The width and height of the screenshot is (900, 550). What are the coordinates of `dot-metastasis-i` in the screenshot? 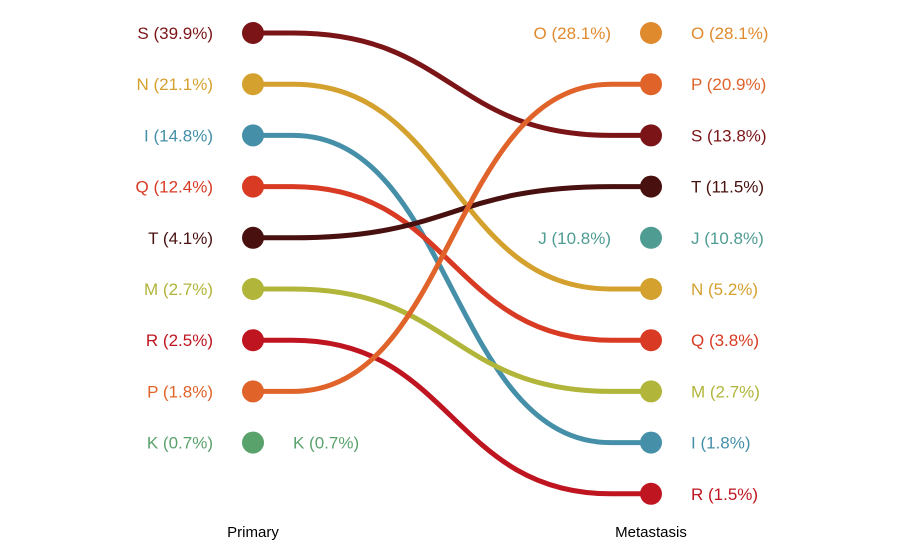 It's located at (651, 442).